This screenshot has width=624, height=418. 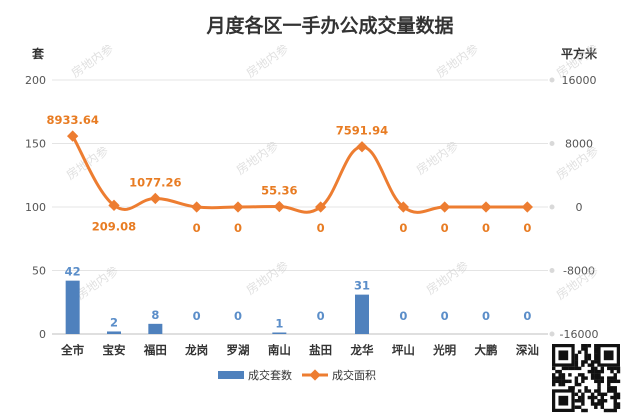 What do you see at coordinates (362, 286) in the screenshot?
I see `bar-value-label: 31` at bounding box center [362, 286].